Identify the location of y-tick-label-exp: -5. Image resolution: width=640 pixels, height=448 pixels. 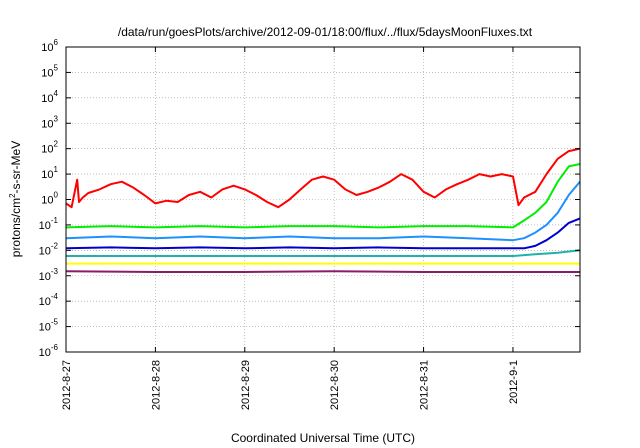
(55, 322).